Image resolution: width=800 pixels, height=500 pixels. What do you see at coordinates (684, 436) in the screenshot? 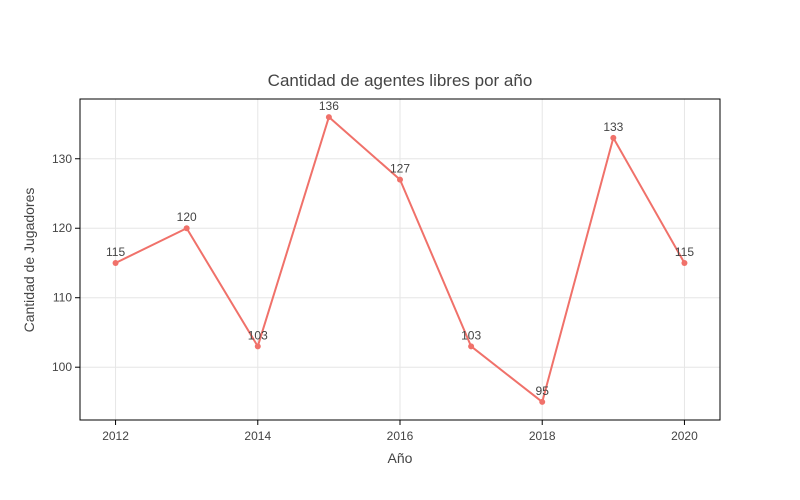
I see `x-tick-label: 2020` at bounding box center [684, 436].